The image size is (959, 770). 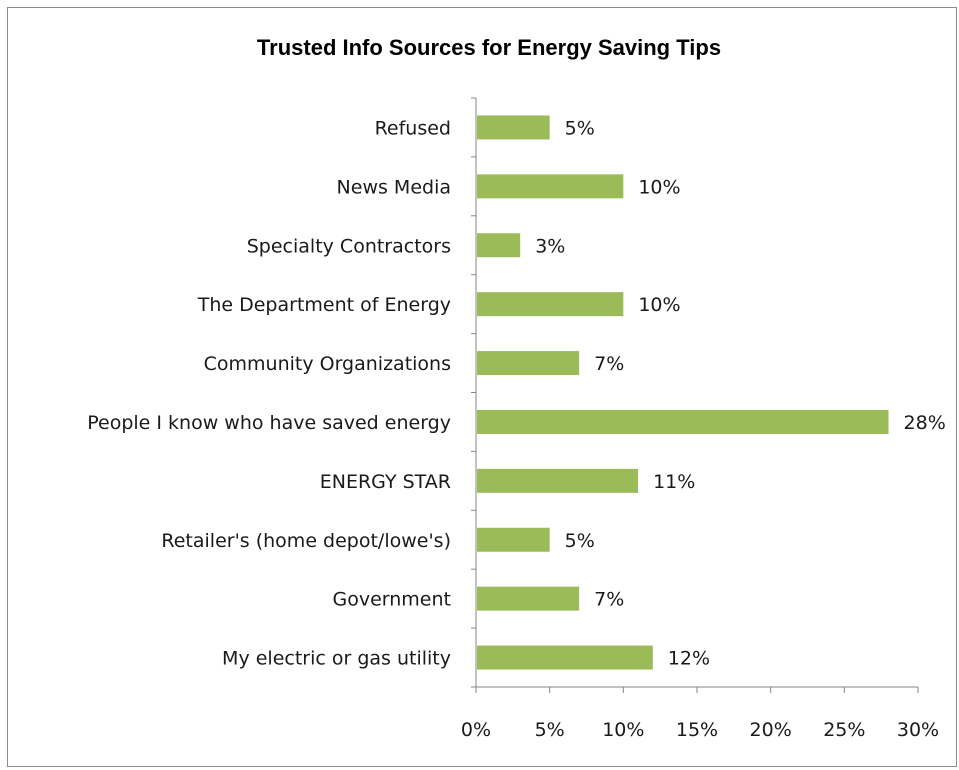 I want to click on x-tick-label: 20%, so click(x=771, y=730).